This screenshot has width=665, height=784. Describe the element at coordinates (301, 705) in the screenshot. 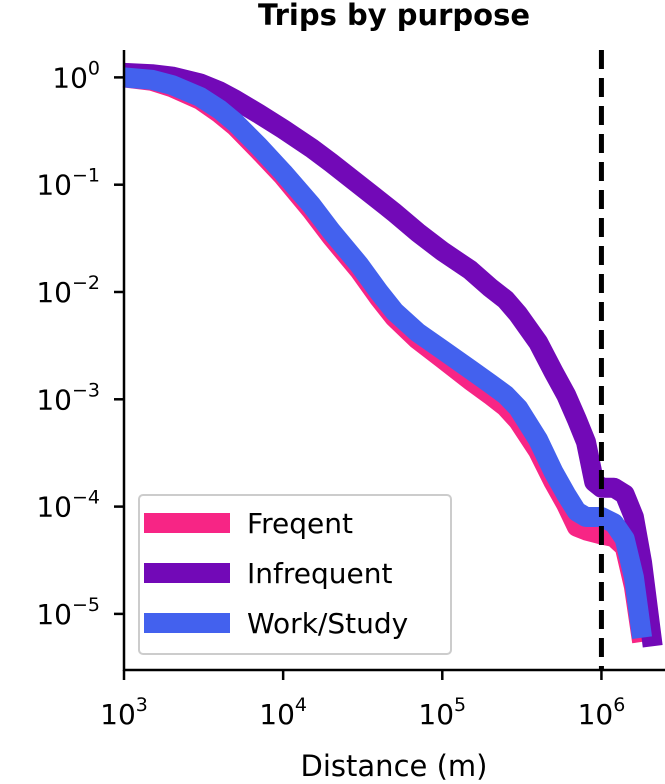

I see `x-tick-exponent: 4` at that location.